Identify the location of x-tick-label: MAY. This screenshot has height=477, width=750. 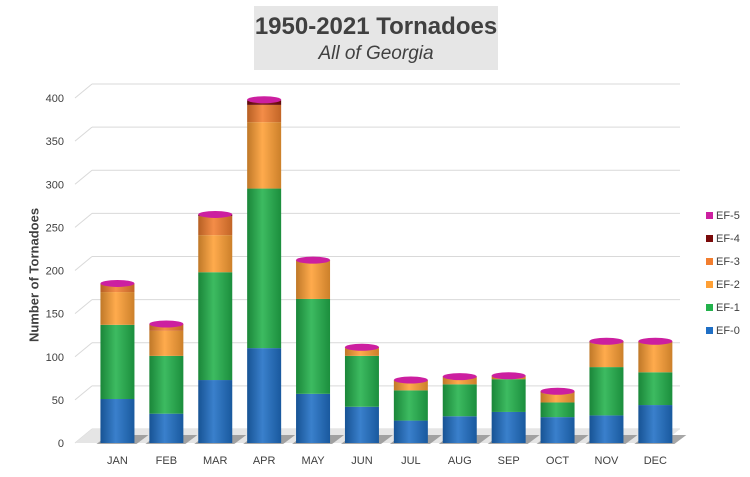
(314, 461).